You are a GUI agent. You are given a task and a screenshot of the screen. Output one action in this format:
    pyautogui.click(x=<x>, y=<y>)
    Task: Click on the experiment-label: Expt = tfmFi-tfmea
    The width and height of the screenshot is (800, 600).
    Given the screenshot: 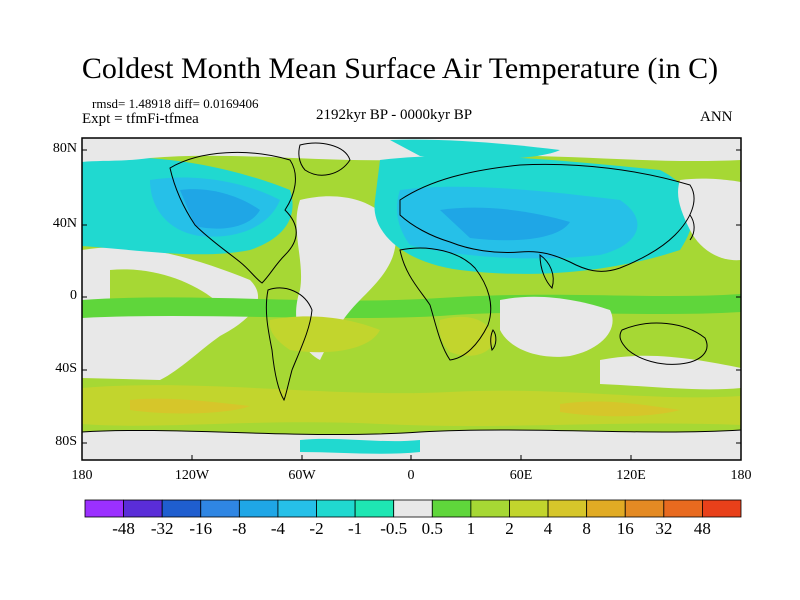 What is the action you would take?
    pyautogui.click(x=140, y=119)
    